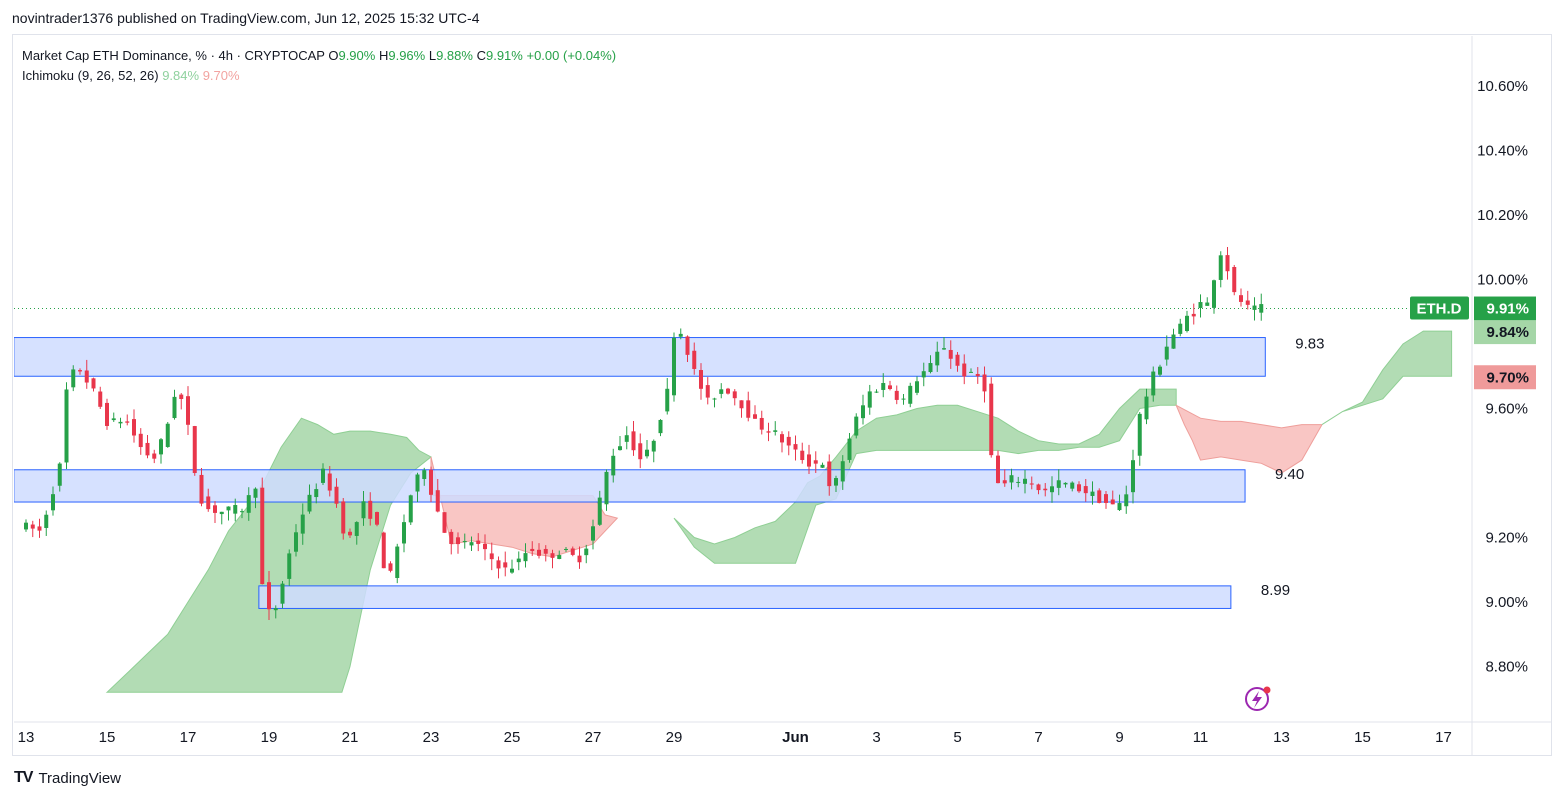  Describe the element at coordinates (319, 76) in the screenshot. I see `indicator-legend-row: Ichimoku (9, 26, 52, 26) 9.84% 9.70%` at that location.